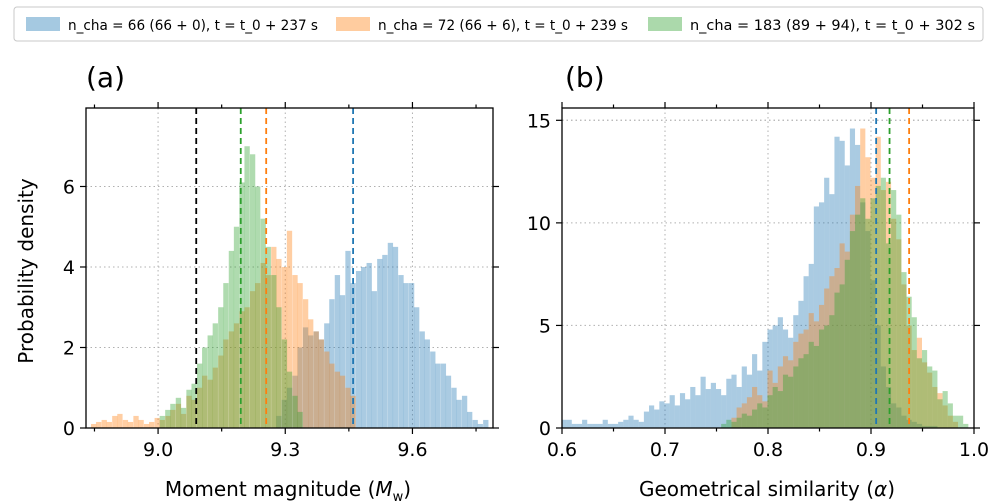  What do you see at coordinates (285, 450) in the screenshot?
I see `x-tick-label: 9.3` at bounding box center [285, 450].